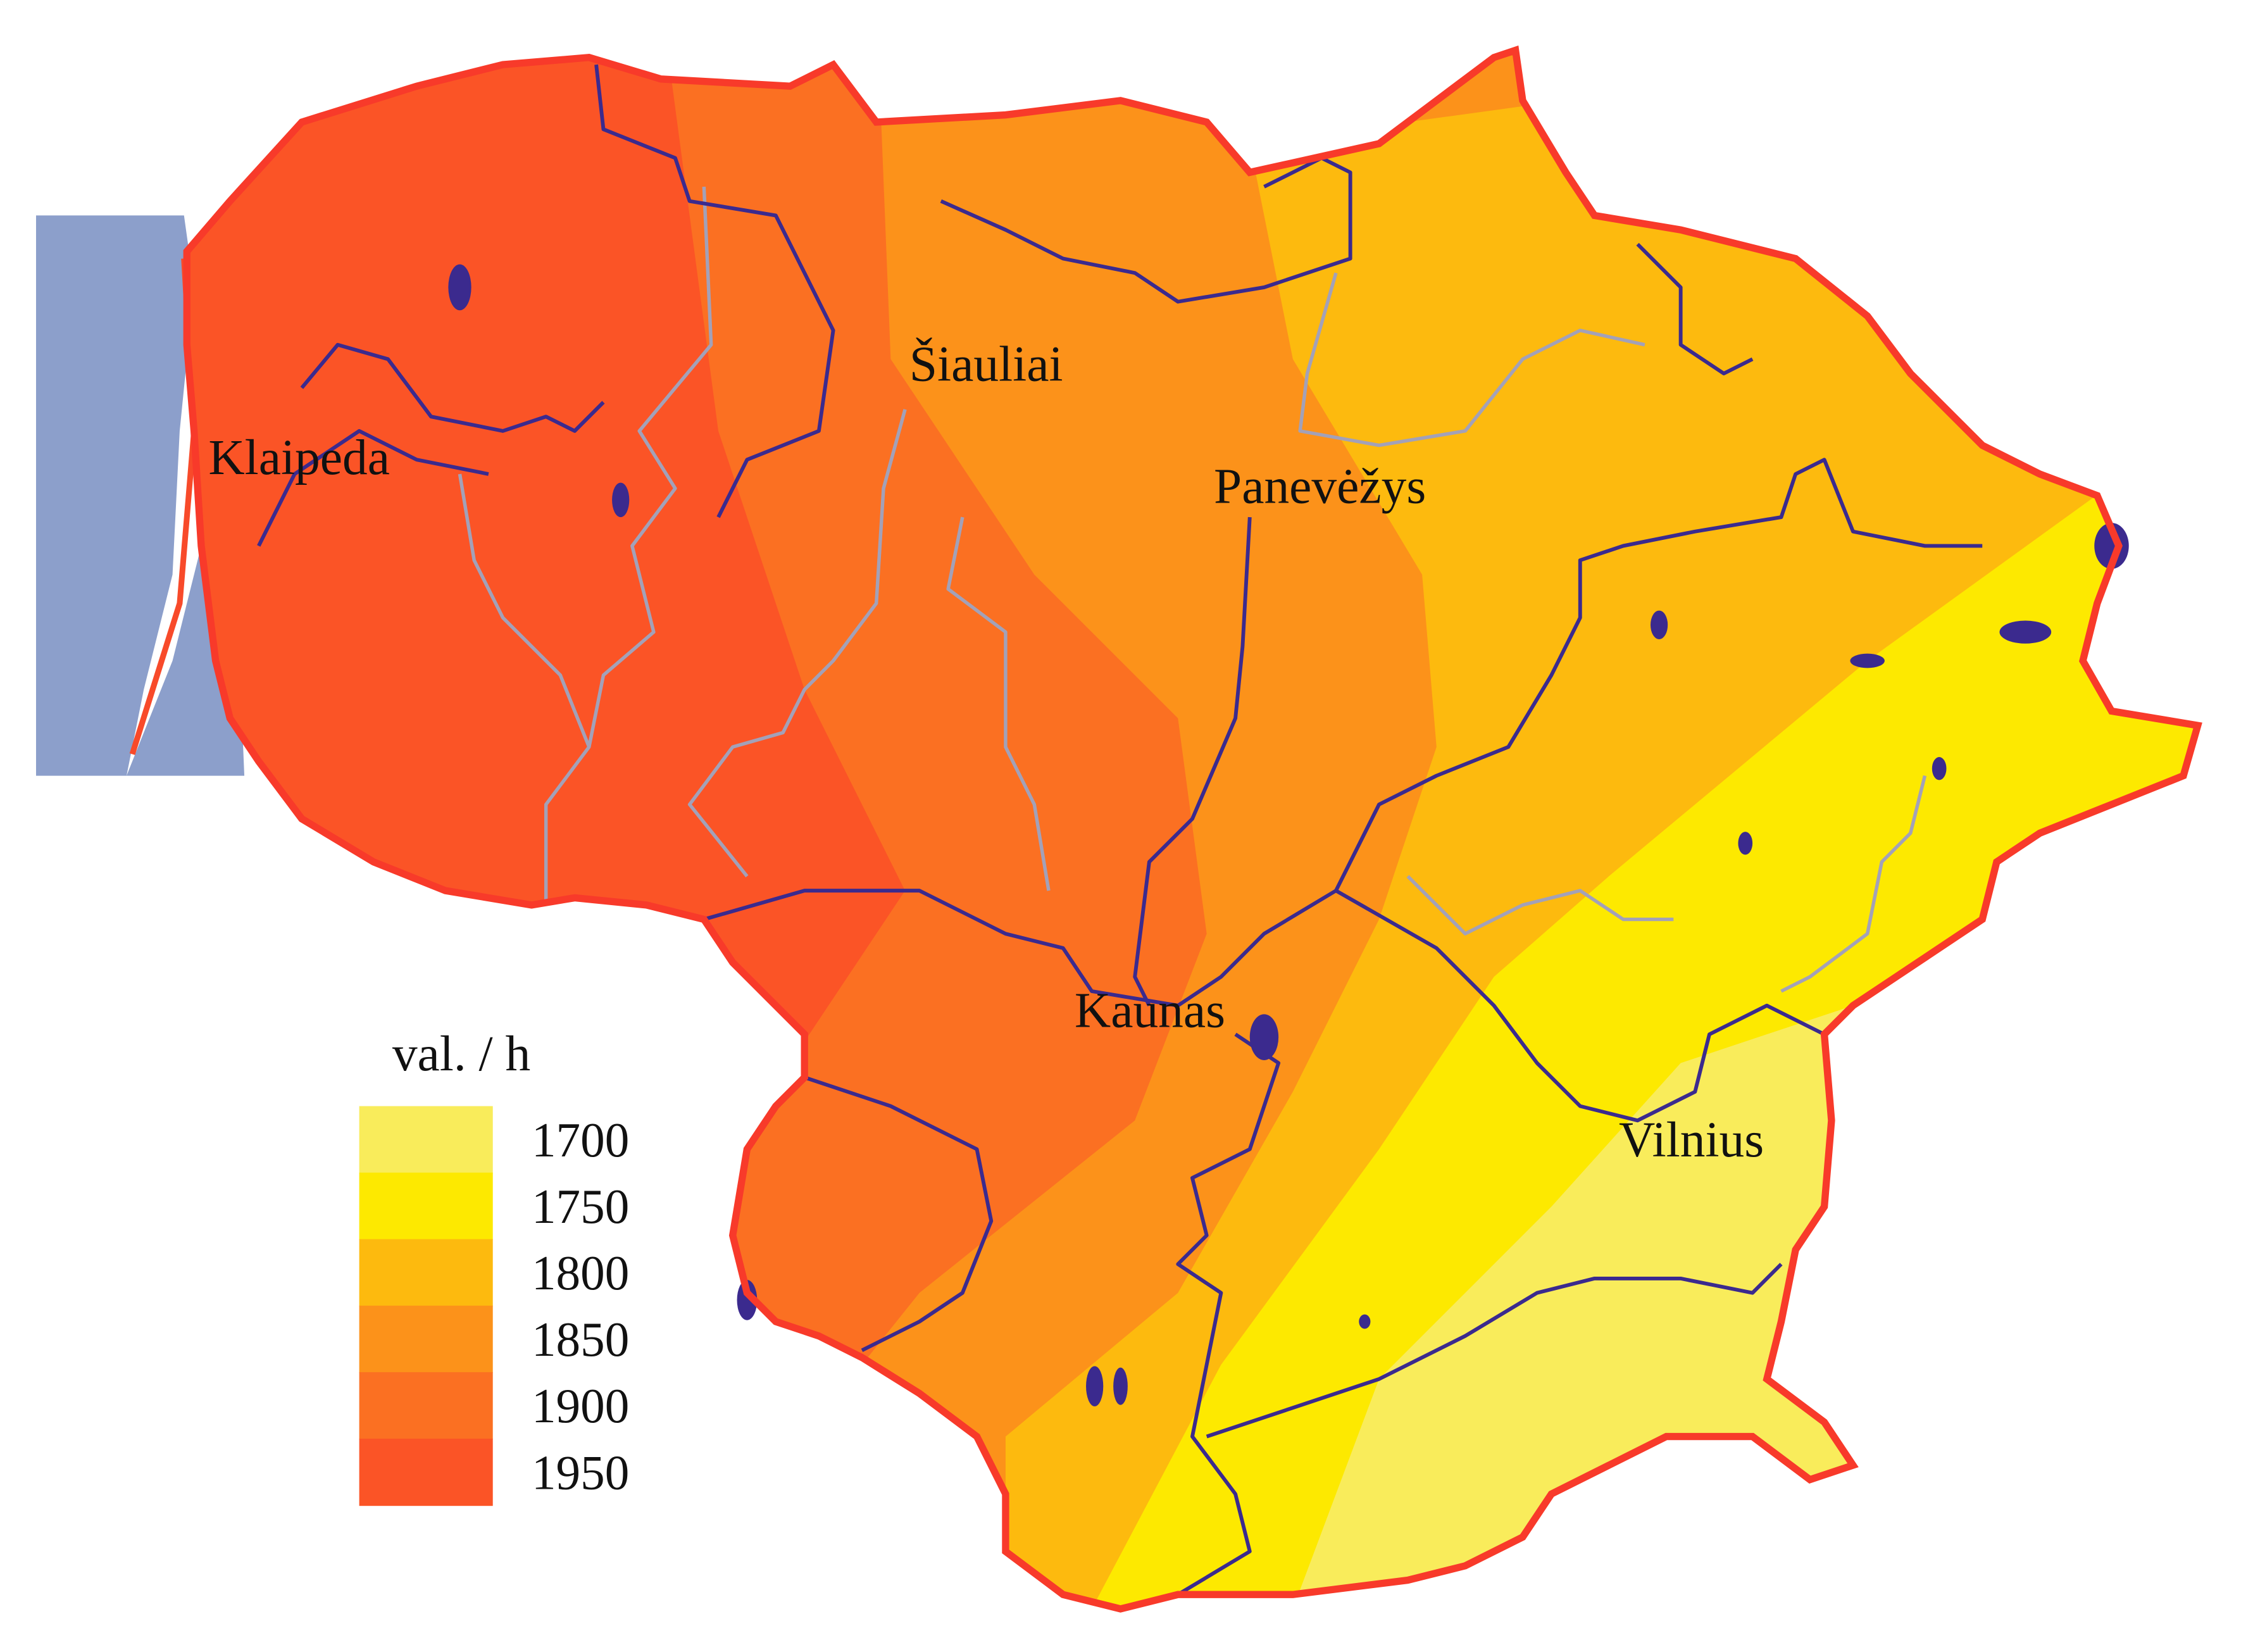 This screenshot has width=2241, height=1652. I want to click on city-label: Kaunas, so click(1150, 1011).